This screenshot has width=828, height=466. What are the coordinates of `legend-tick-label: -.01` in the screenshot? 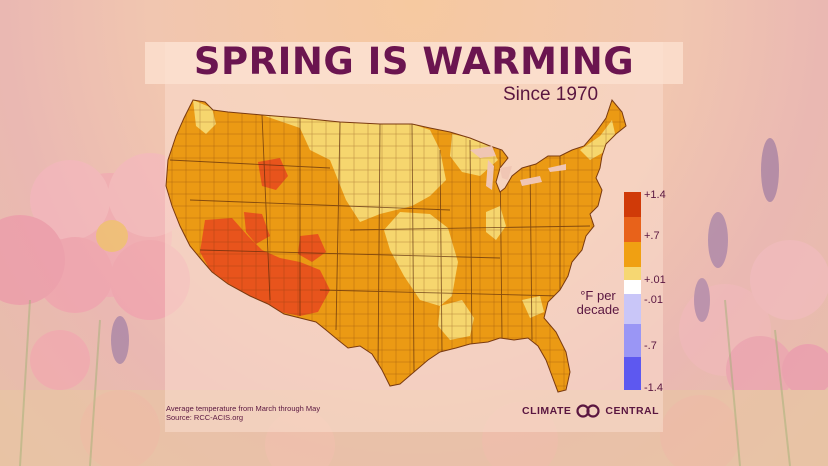 It's located at (653, 300).